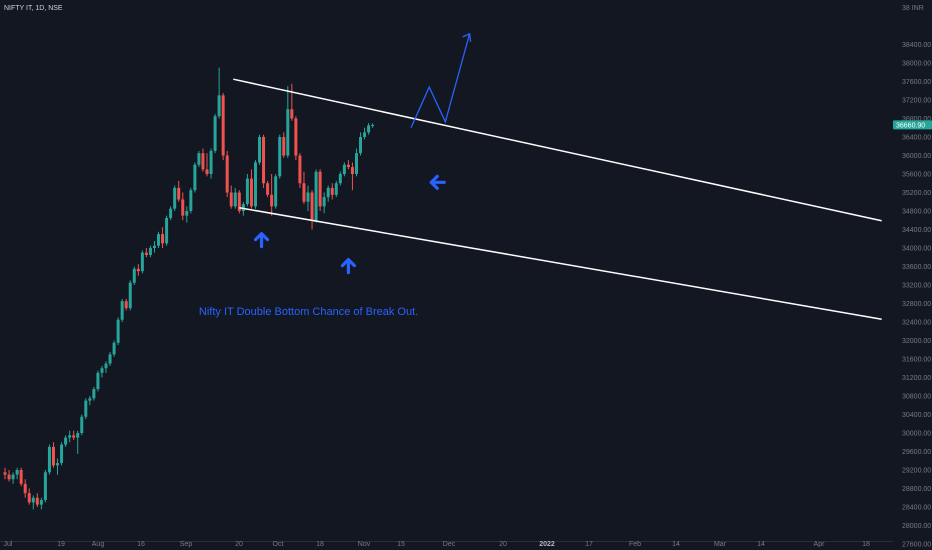  I want to click on price-tick-label: 32400.00, so click(916, 323).